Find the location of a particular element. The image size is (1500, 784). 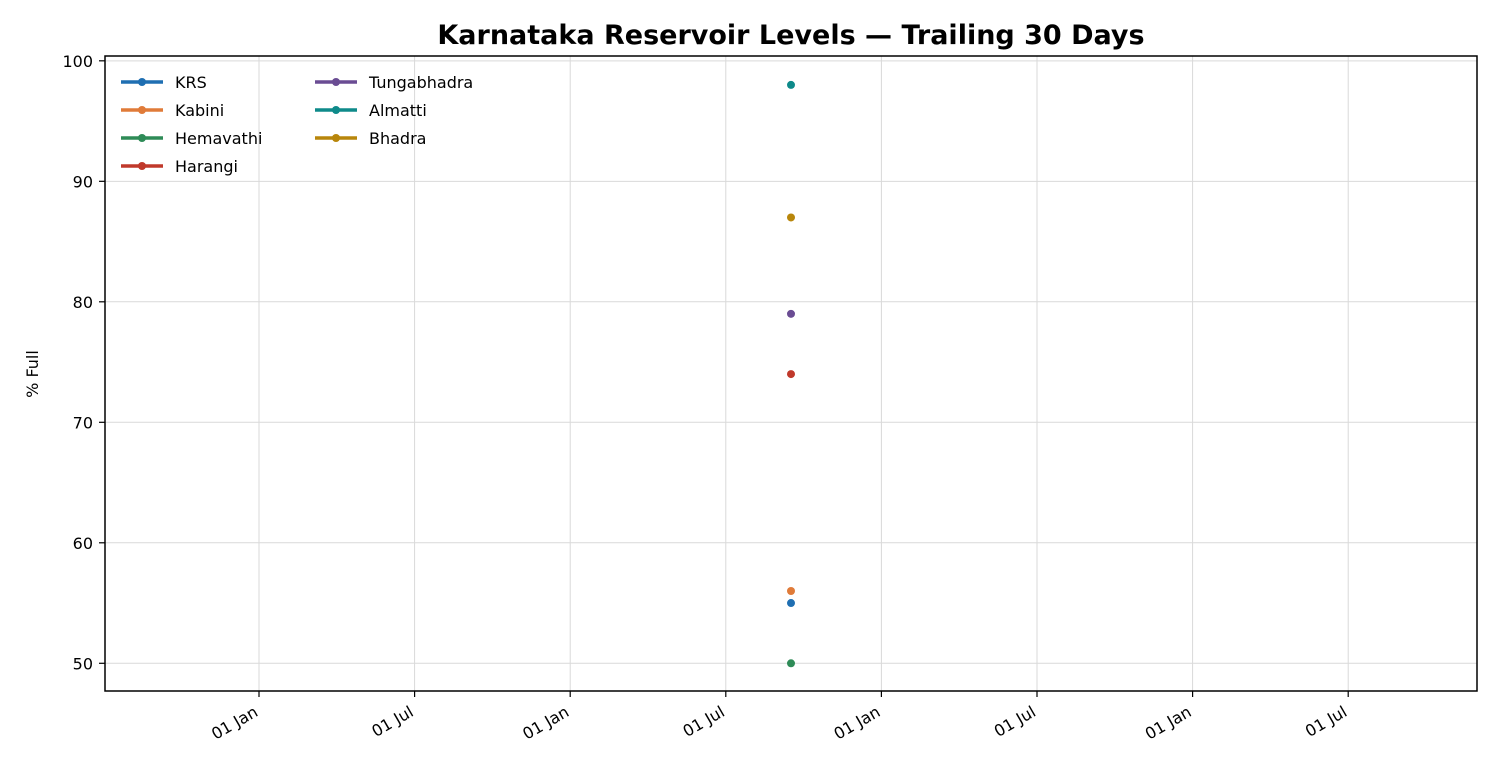

point-almatti is located at coordinates (791, 84).